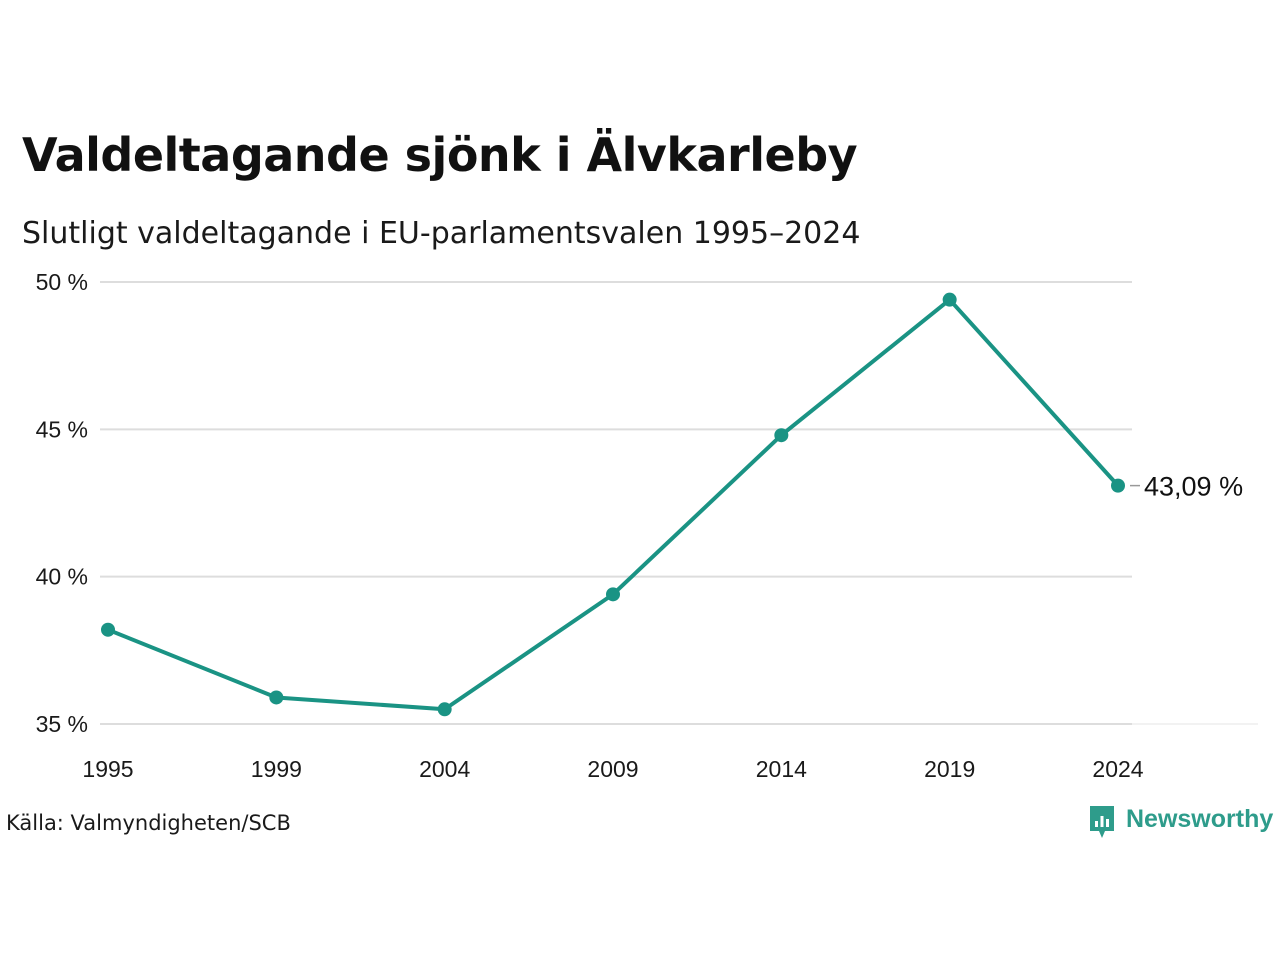 This screenshot has height=960, width=1280. What do you see at coordinates (949, 769) in the screenshot?
I see `x-tick-label: 2019` at bounding box center [949, 769].